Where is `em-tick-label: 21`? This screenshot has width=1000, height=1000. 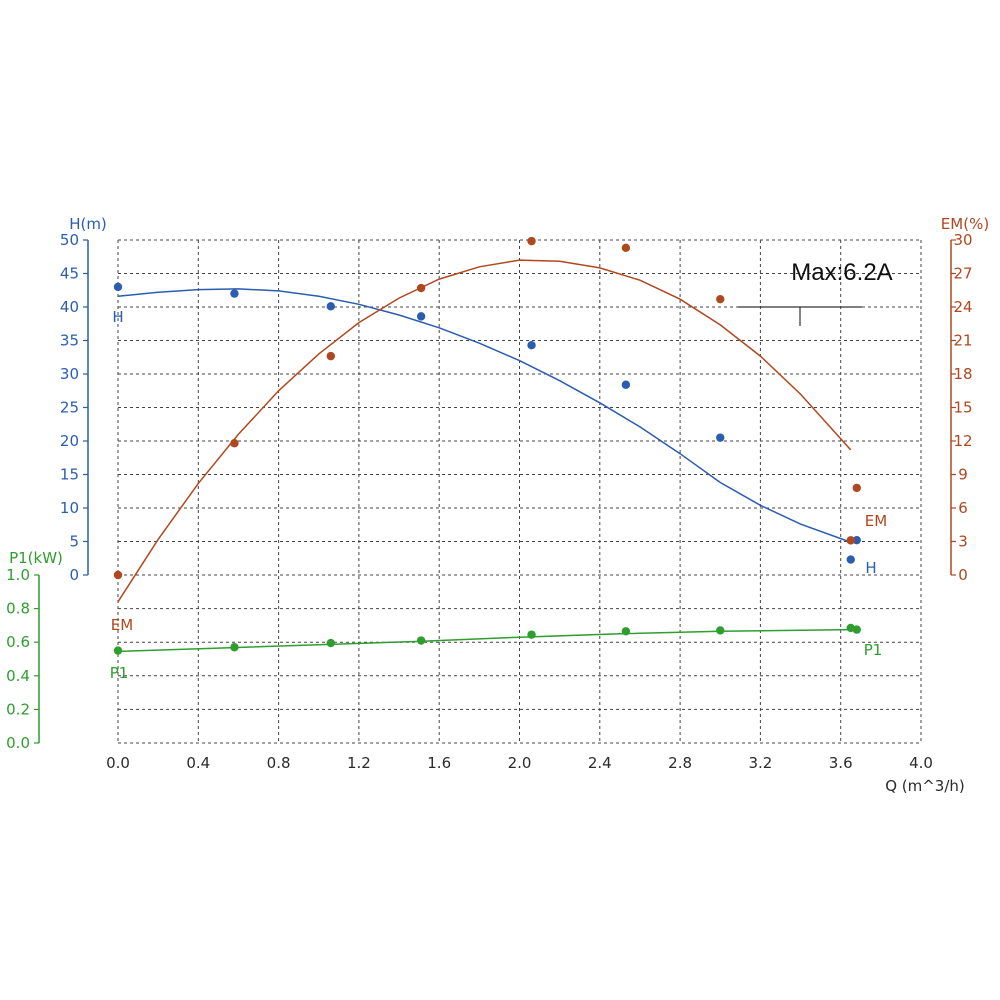
em-tick-label: 21 is located at coordinates (962, 341).